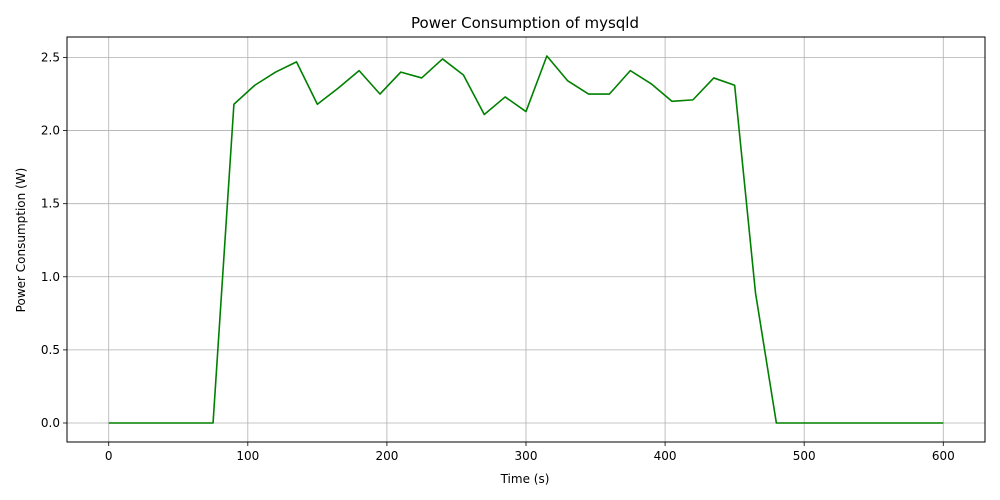 The image size is (1000, 500). Describe the element at coordinates (50, 423) in the screenshot. I see `y-tick-label: 0.0` at that location.